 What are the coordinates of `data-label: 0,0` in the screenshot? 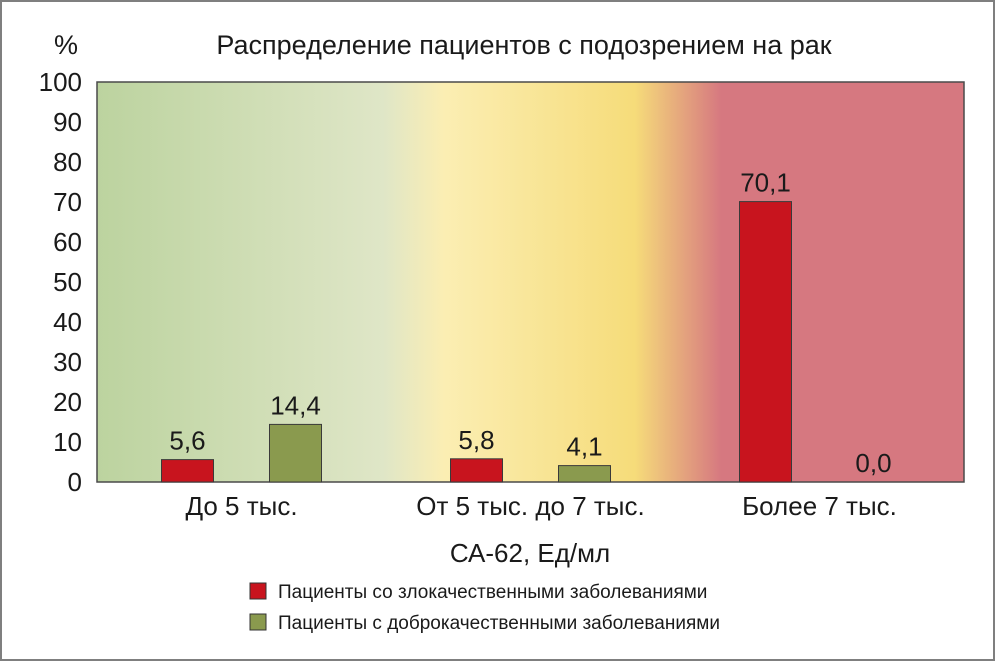 It's located at (873, 463).